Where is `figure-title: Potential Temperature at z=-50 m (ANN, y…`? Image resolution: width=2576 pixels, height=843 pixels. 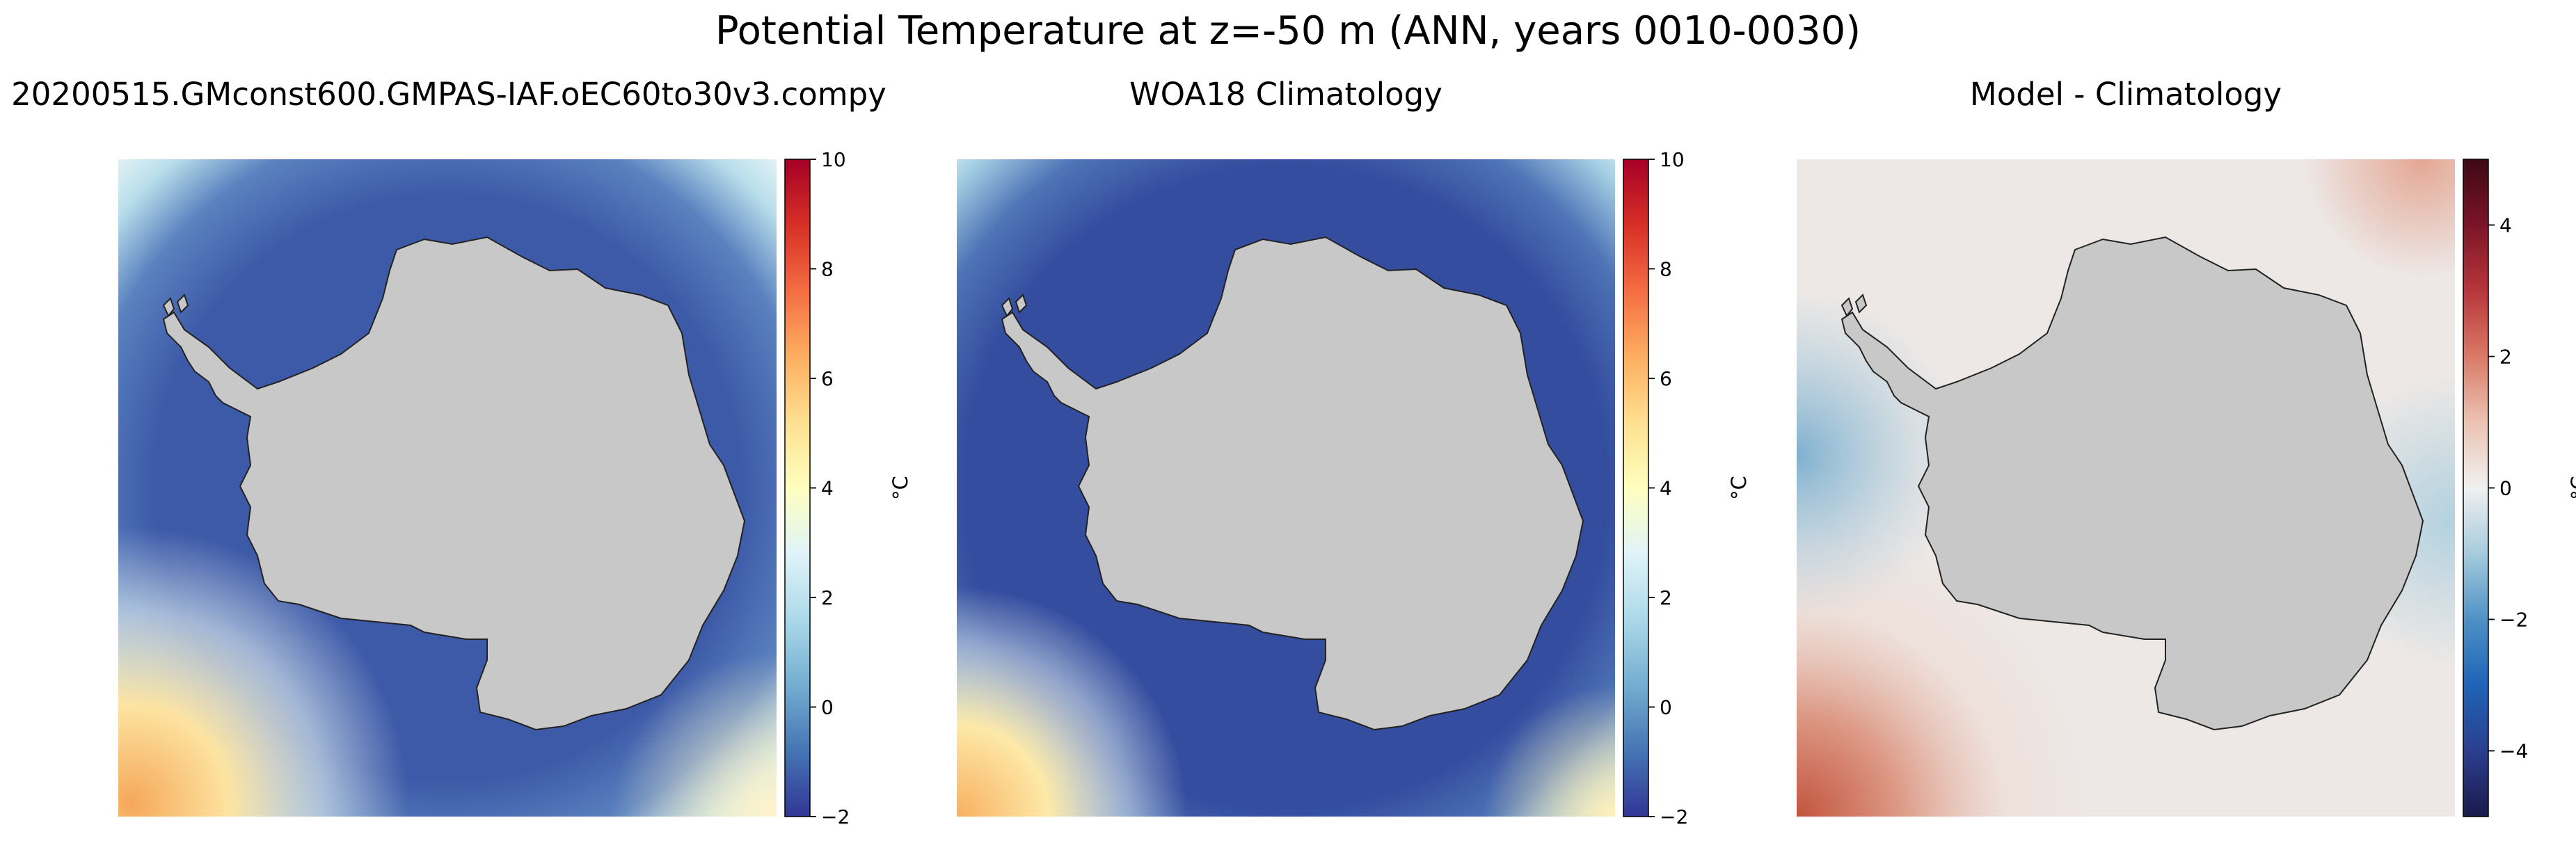
figure-title: Potential Temperature at z=-50 m (ANN, y… is located at coordinates (1288, 31).